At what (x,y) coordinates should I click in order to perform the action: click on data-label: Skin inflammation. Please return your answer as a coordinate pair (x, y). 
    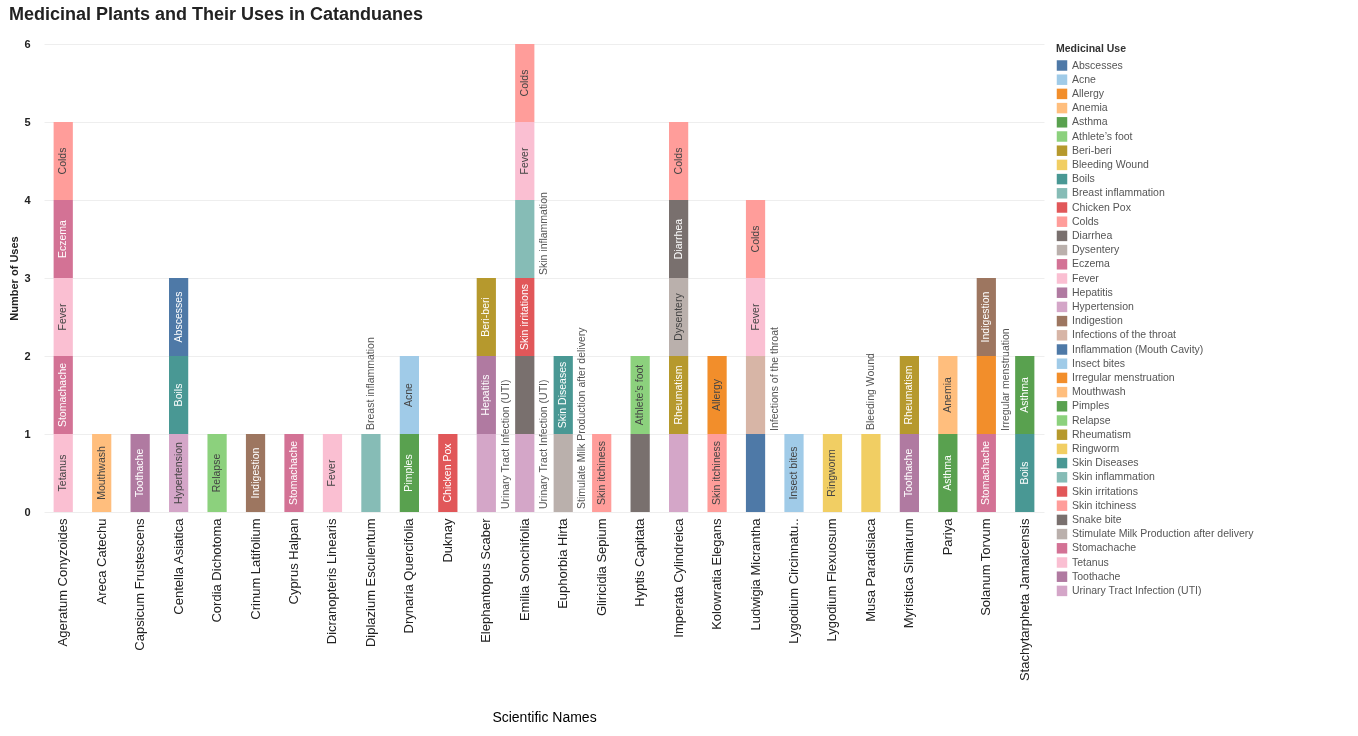
    Looking at the image, I should click on (543, 233).